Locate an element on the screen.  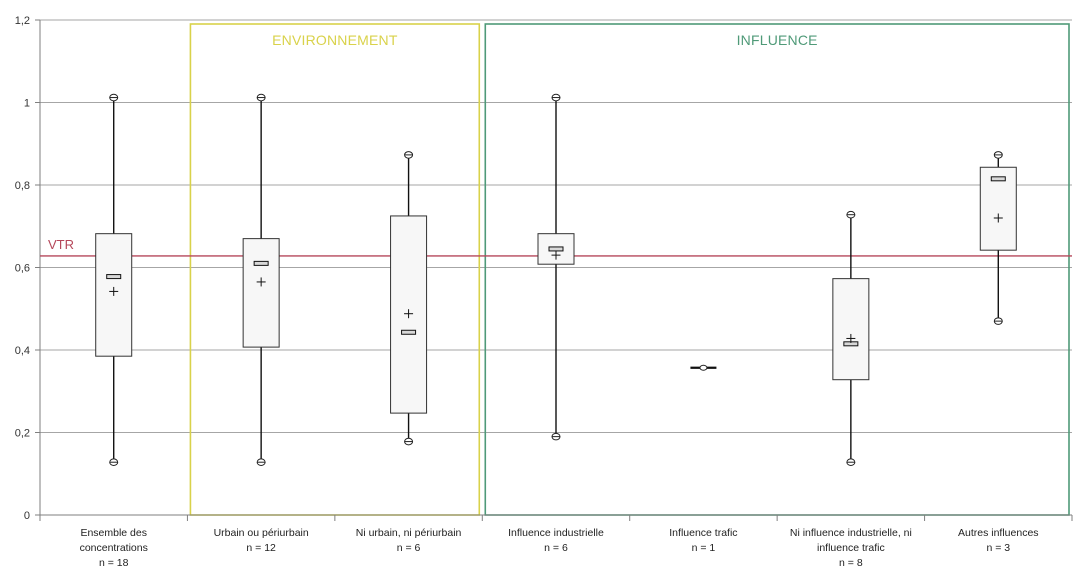
box-point is located at coordinates (703, 367).